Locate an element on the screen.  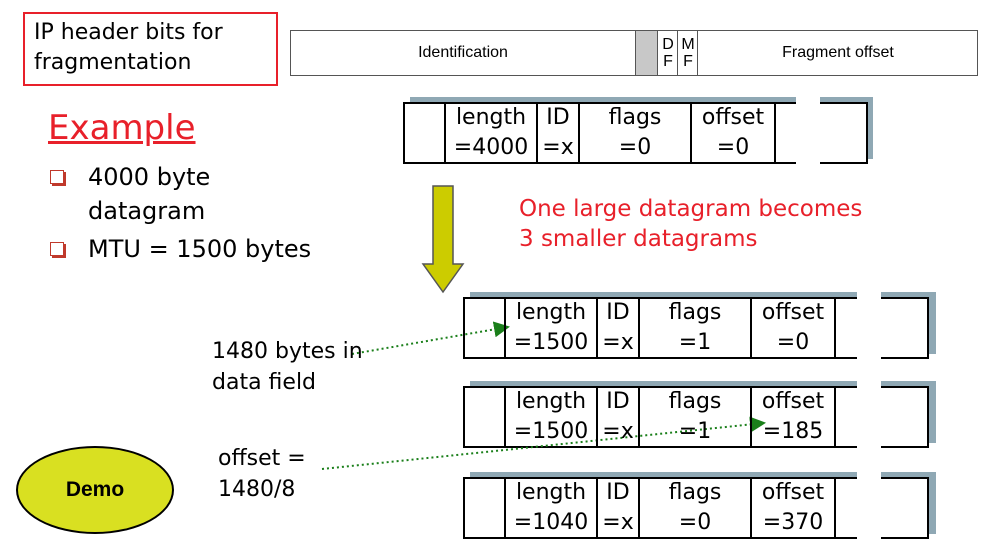
offset-annotation: offset = 1480/8 is located at coordinates (262, 474).